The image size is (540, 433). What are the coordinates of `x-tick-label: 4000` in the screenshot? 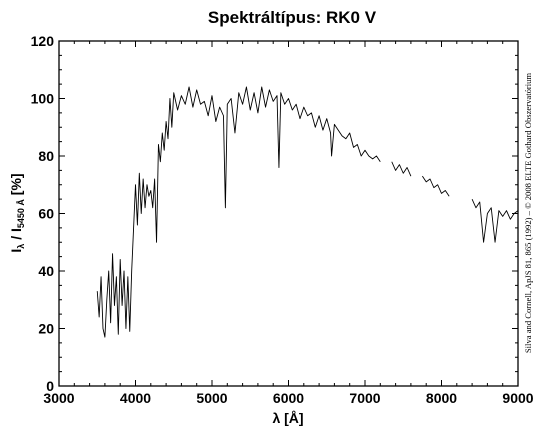 It's located at (135, 398).